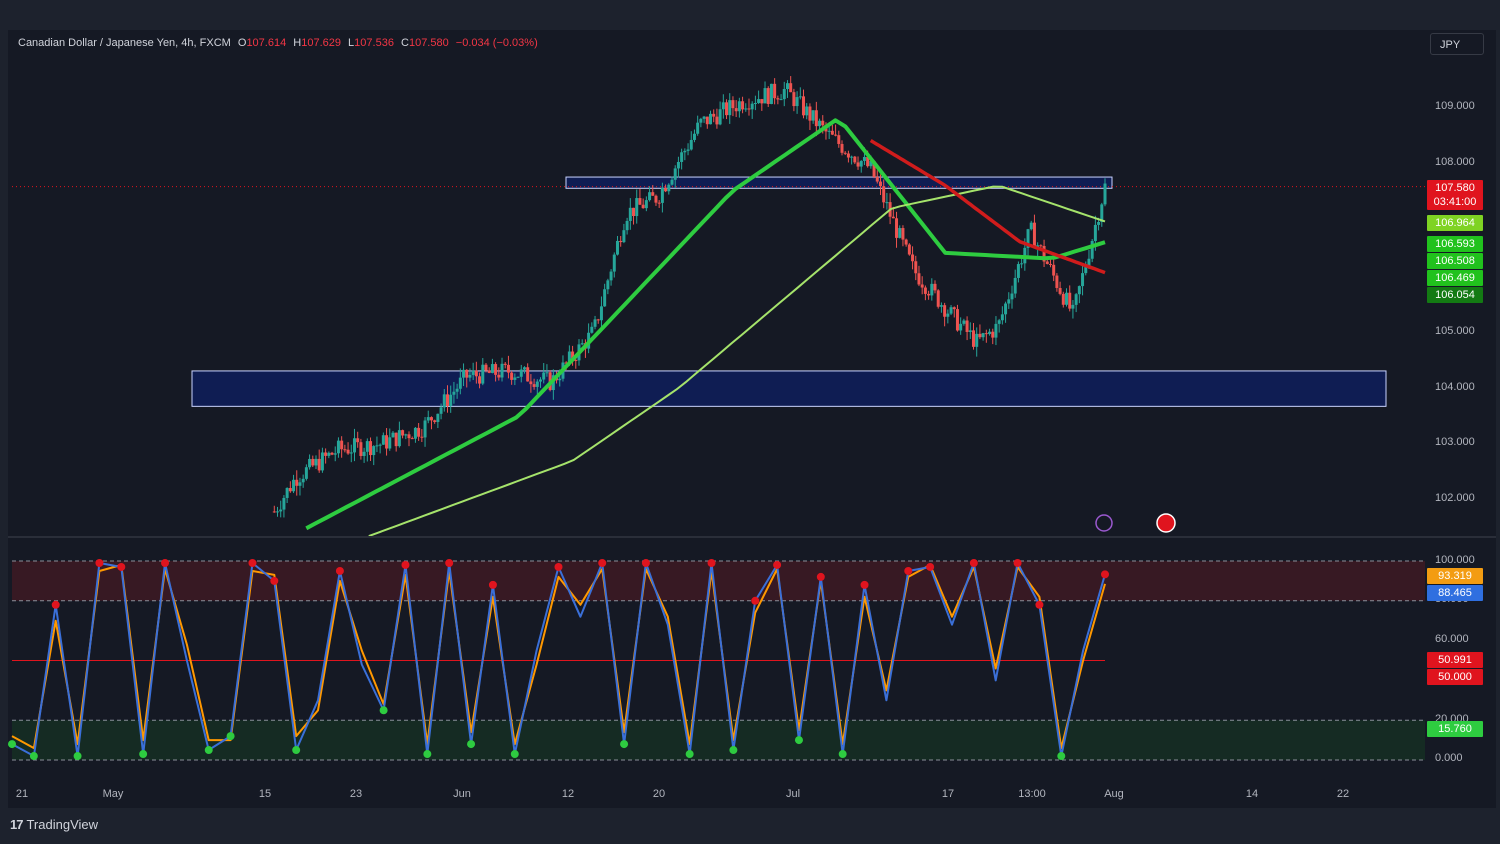  I want to click on support-resistance-zone, so click(789, 388).